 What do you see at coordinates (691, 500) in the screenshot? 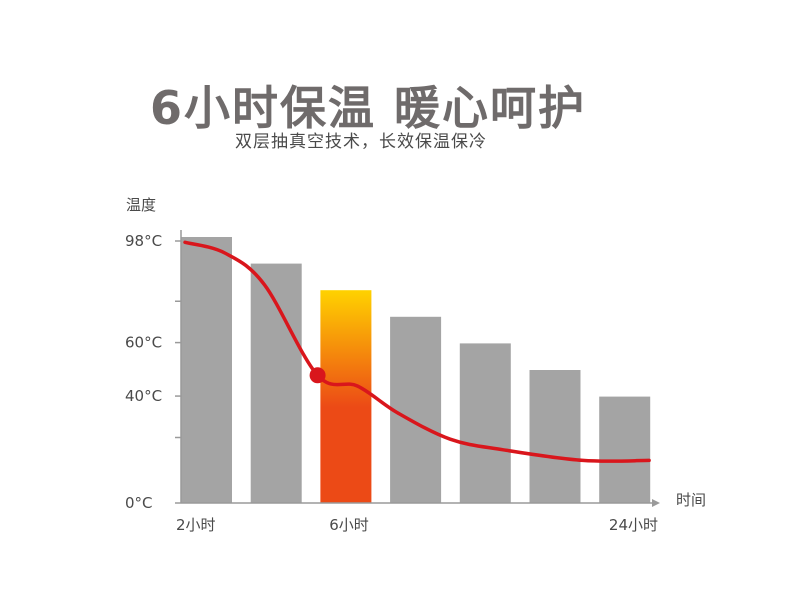
I see `x-axis-label: 时间` at bounding box center [691, 500].